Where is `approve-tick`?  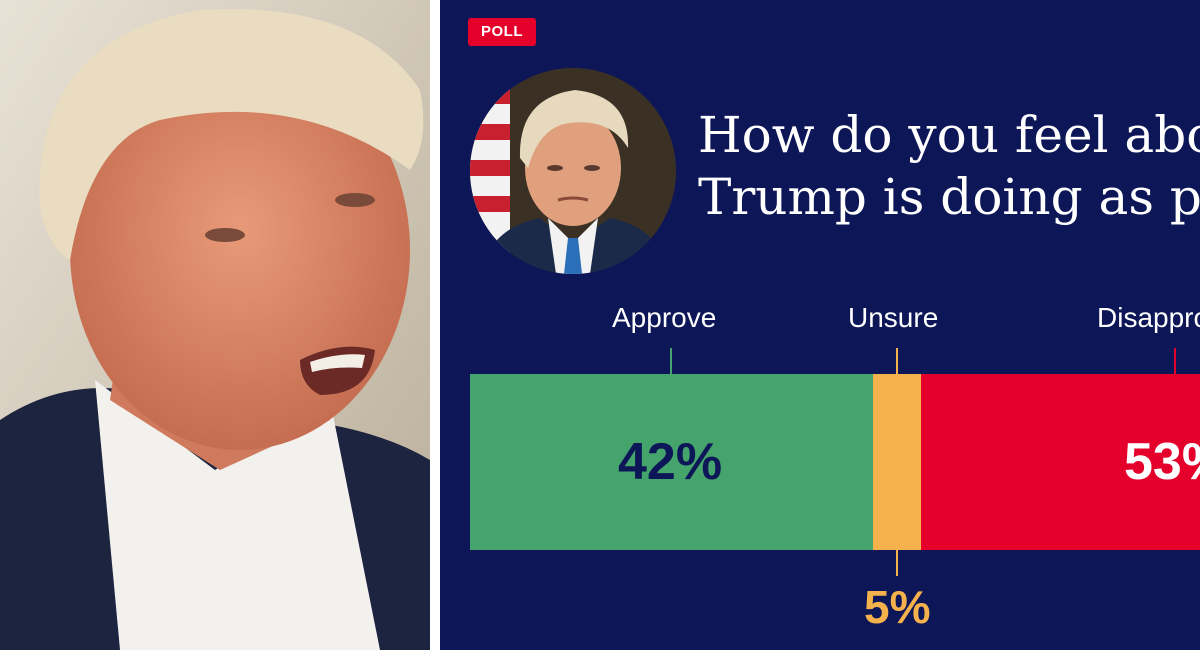
approve-tick is located at coordinates (671, 361).